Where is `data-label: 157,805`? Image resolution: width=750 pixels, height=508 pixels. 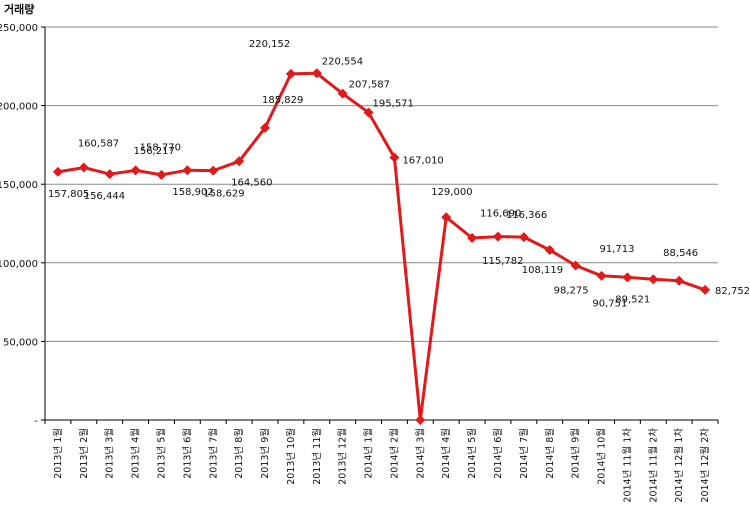 data-label: 157,805 is located at coordinates (68, 194).